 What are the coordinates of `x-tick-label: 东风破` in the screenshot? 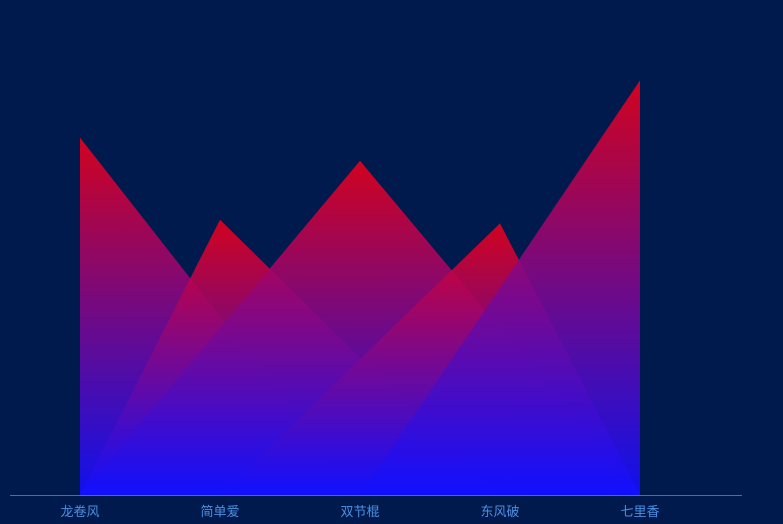 It's located at (499, 512).